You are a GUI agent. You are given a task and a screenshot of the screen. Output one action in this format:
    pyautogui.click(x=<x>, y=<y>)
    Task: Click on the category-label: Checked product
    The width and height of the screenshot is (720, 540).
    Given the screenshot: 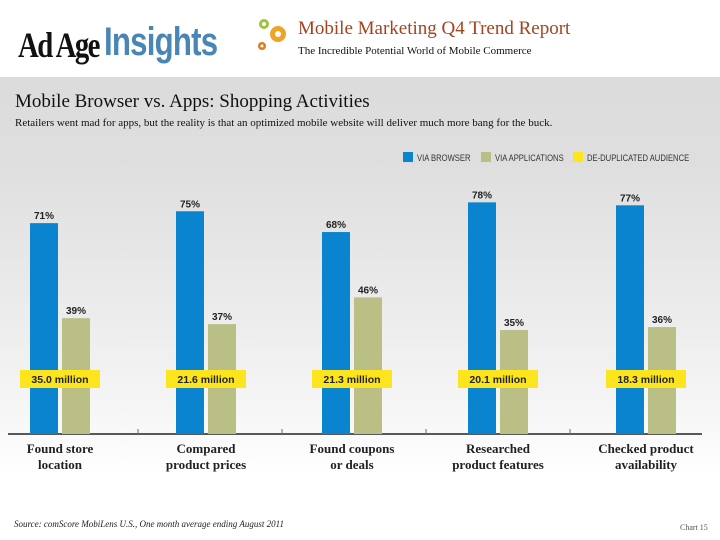 What is the action you would take?
    pyautogui.click(x=646, y=448)
    